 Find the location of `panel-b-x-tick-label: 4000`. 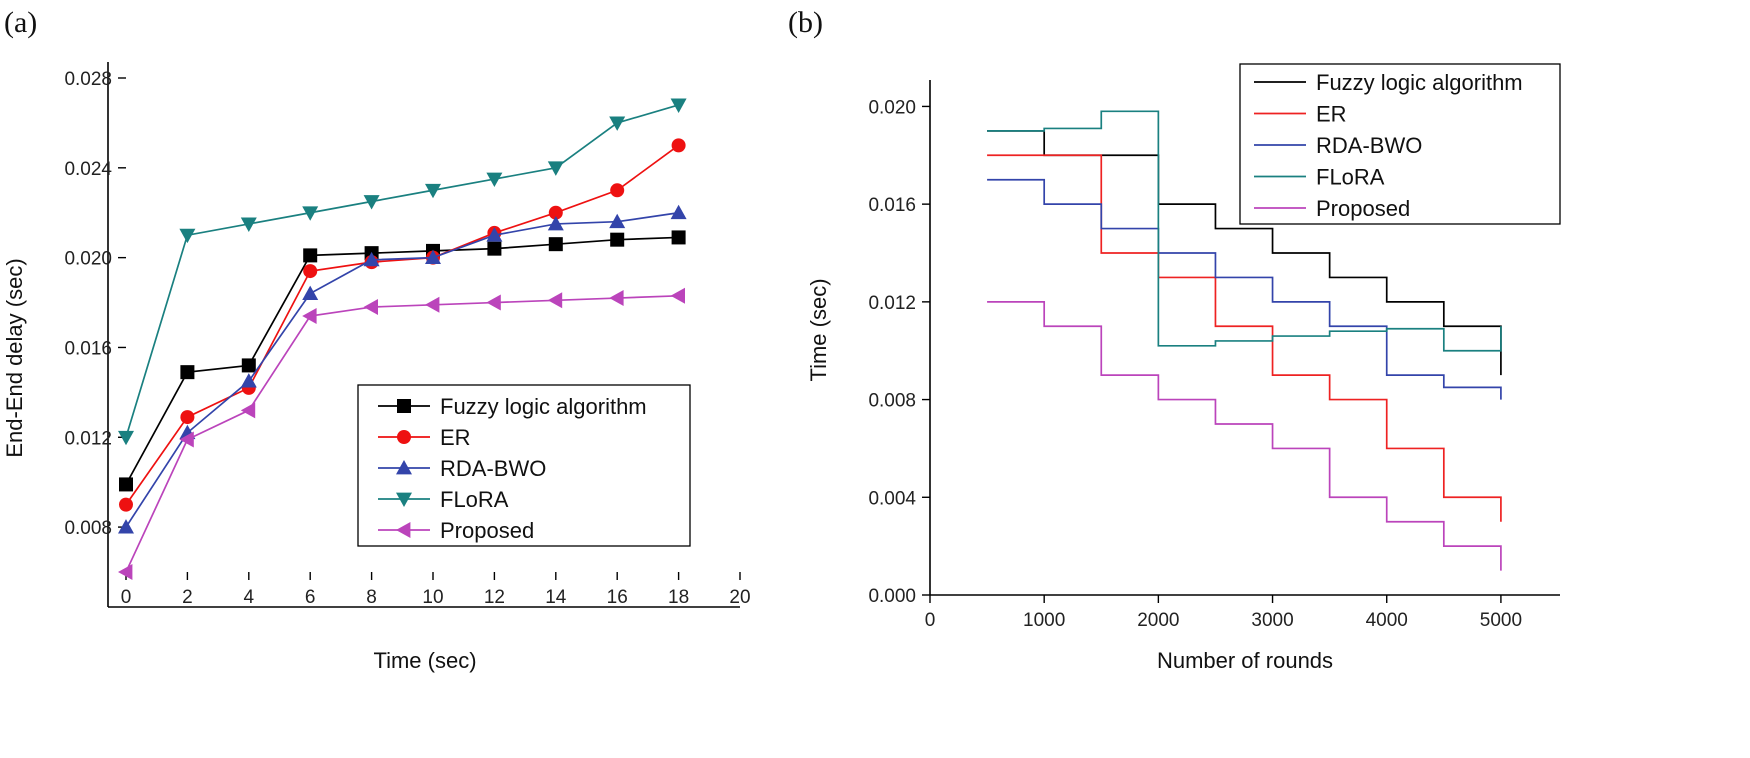

panel-b-x-tick-label: 4000 is located at coordinates (1387, 620).